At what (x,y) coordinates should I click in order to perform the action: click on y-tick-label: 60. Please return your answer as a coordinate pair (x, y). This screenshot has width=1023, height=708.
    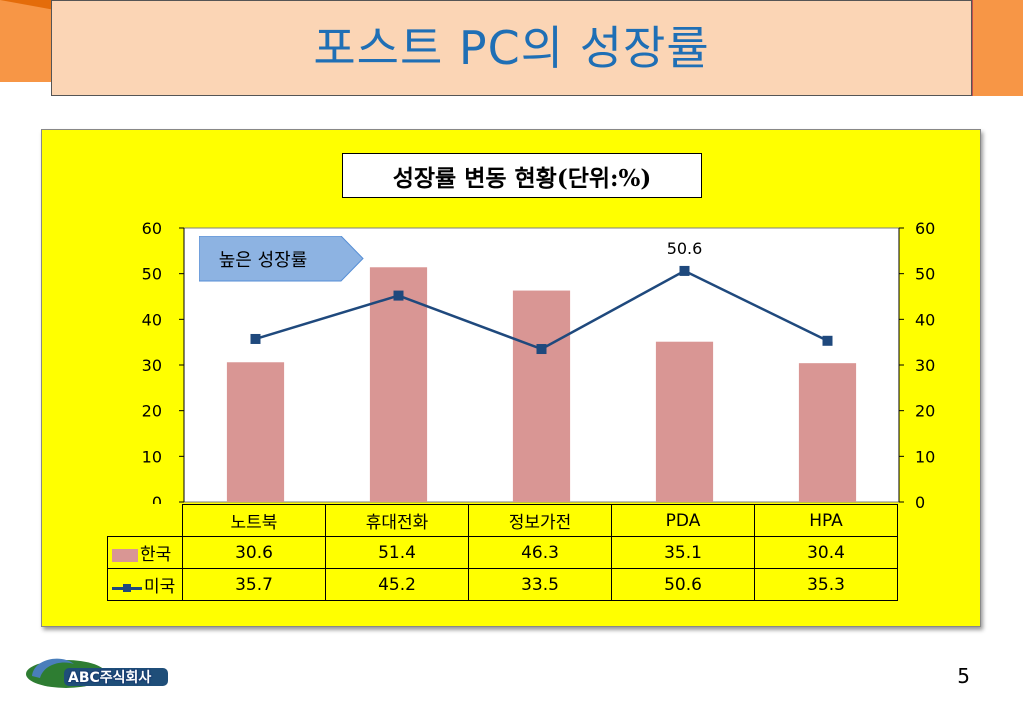
    Looking at the image, I should click on (152, 228).